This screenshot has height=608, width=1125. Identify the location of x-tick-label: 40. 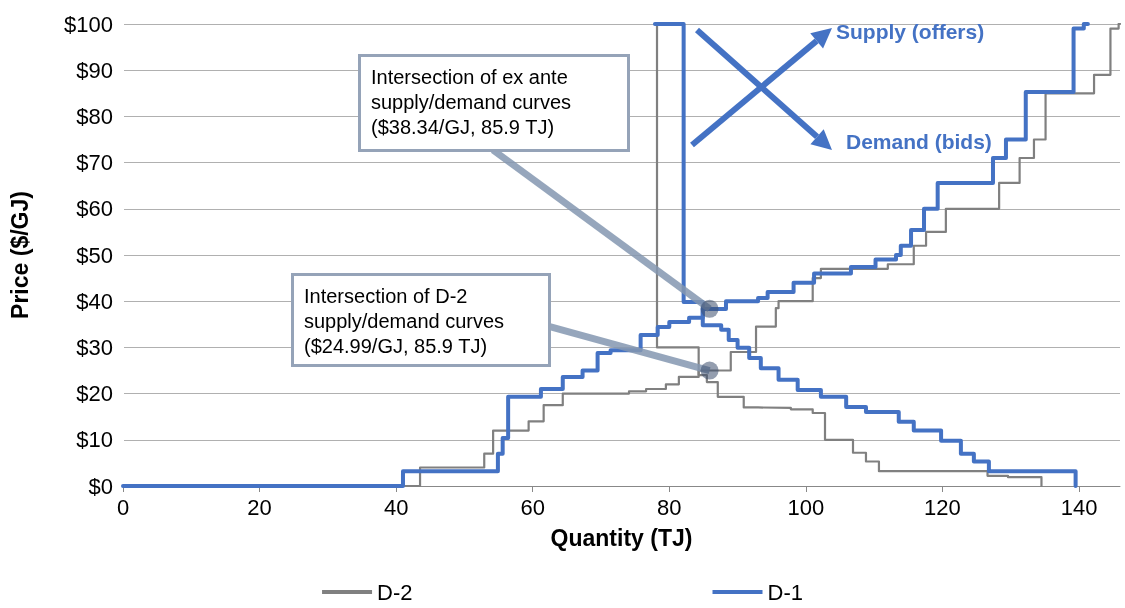
(396, 507).